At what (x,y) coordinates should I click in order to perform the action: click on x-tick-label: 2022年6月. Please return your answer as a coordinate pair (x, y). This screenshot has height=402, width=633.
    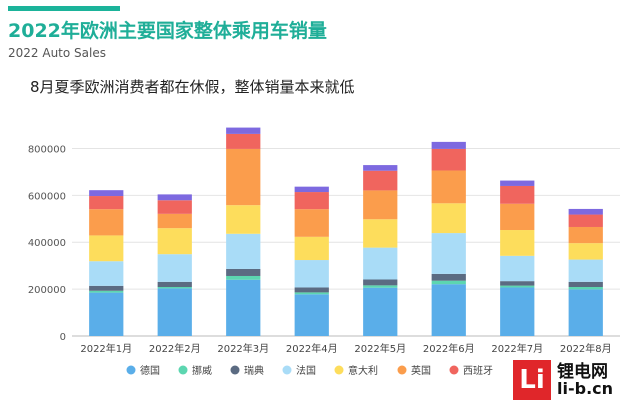
    Looking at the image, I should click on (449, 348).